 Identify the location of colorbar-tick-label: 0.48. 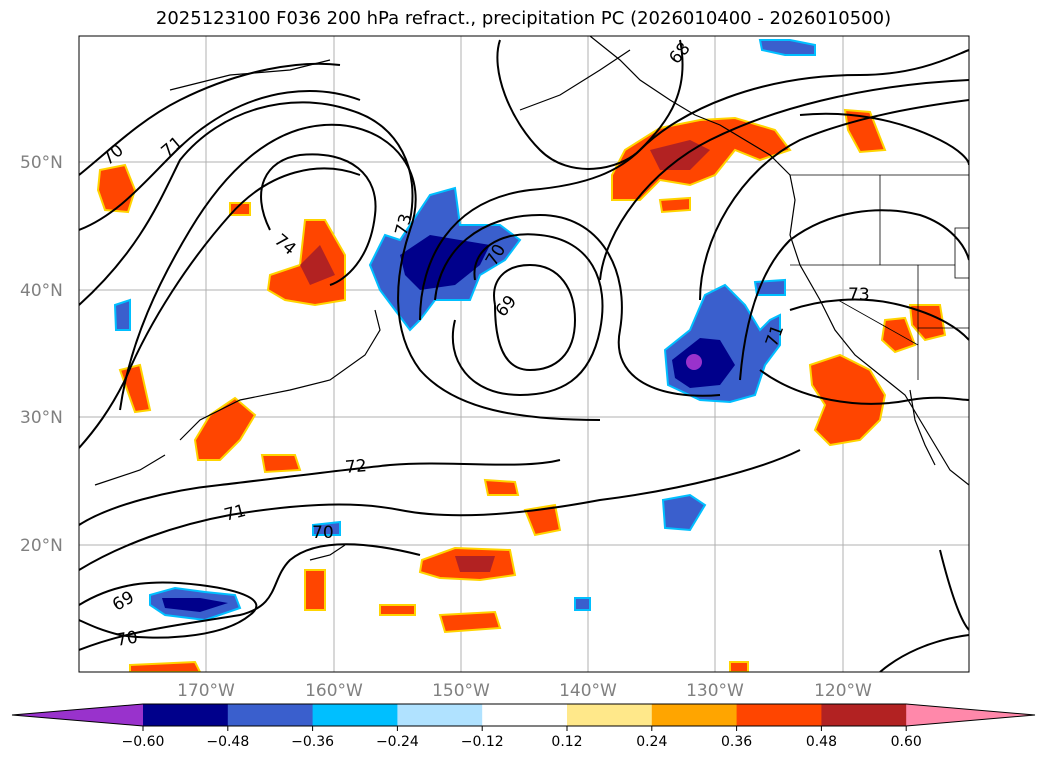
(821, 742).